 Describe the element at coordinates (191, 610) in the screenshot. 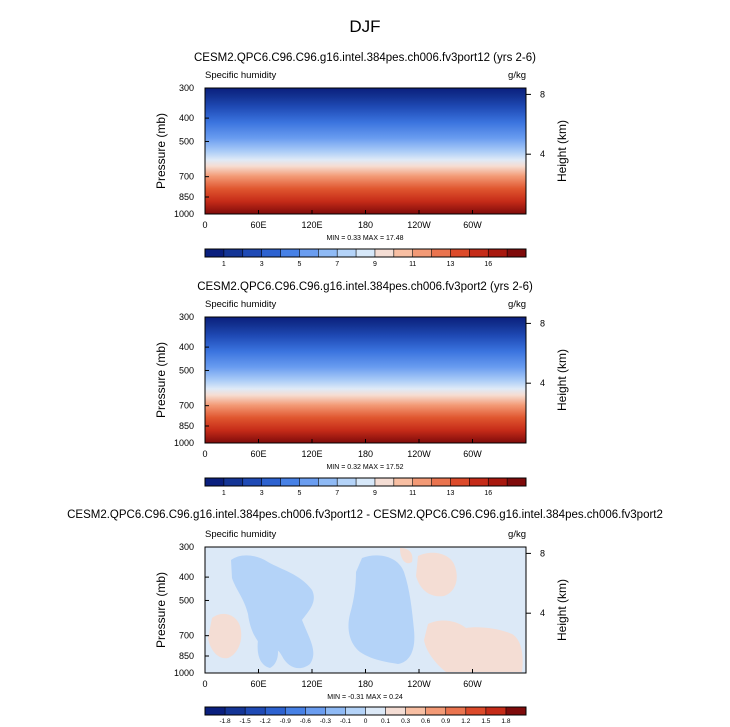

I see `panel-3-yticks: 300 400 500 700 850 1000` at that location.